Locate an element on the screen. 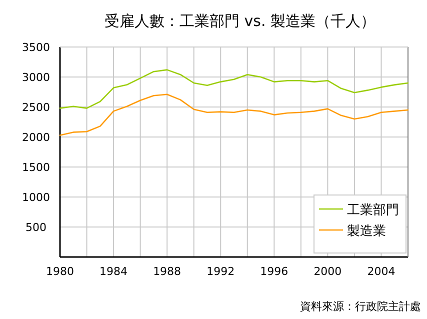  legend-label: 工業部門 is located at coordinates (373, 210).